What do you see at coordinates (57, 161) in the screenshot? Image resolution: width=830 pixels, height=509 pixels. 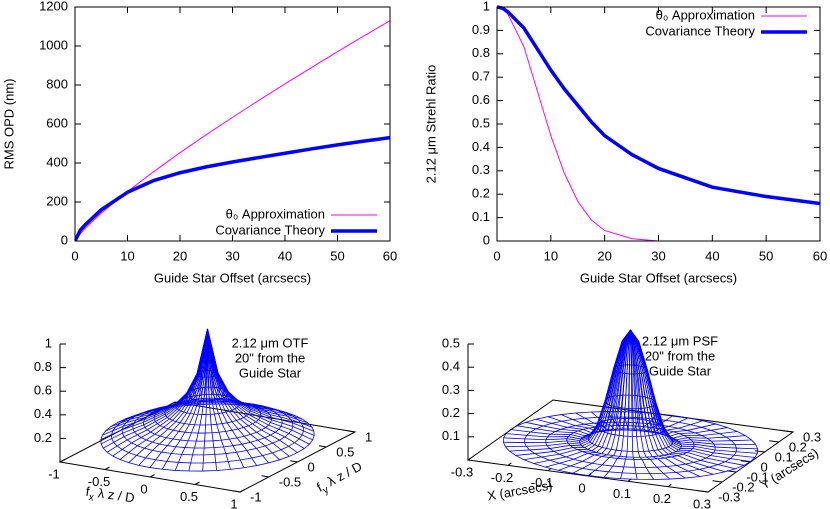 I see `y-tick-label: 400` at bounding box center [57, 161].